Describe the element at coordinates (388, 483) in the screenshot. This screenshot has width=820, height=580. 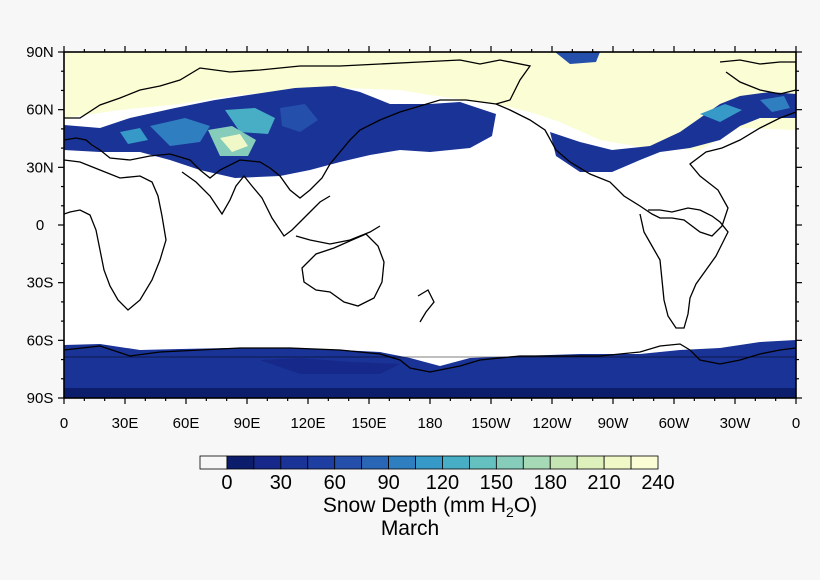
I see `colorbar-tick-label: 90` at that location.